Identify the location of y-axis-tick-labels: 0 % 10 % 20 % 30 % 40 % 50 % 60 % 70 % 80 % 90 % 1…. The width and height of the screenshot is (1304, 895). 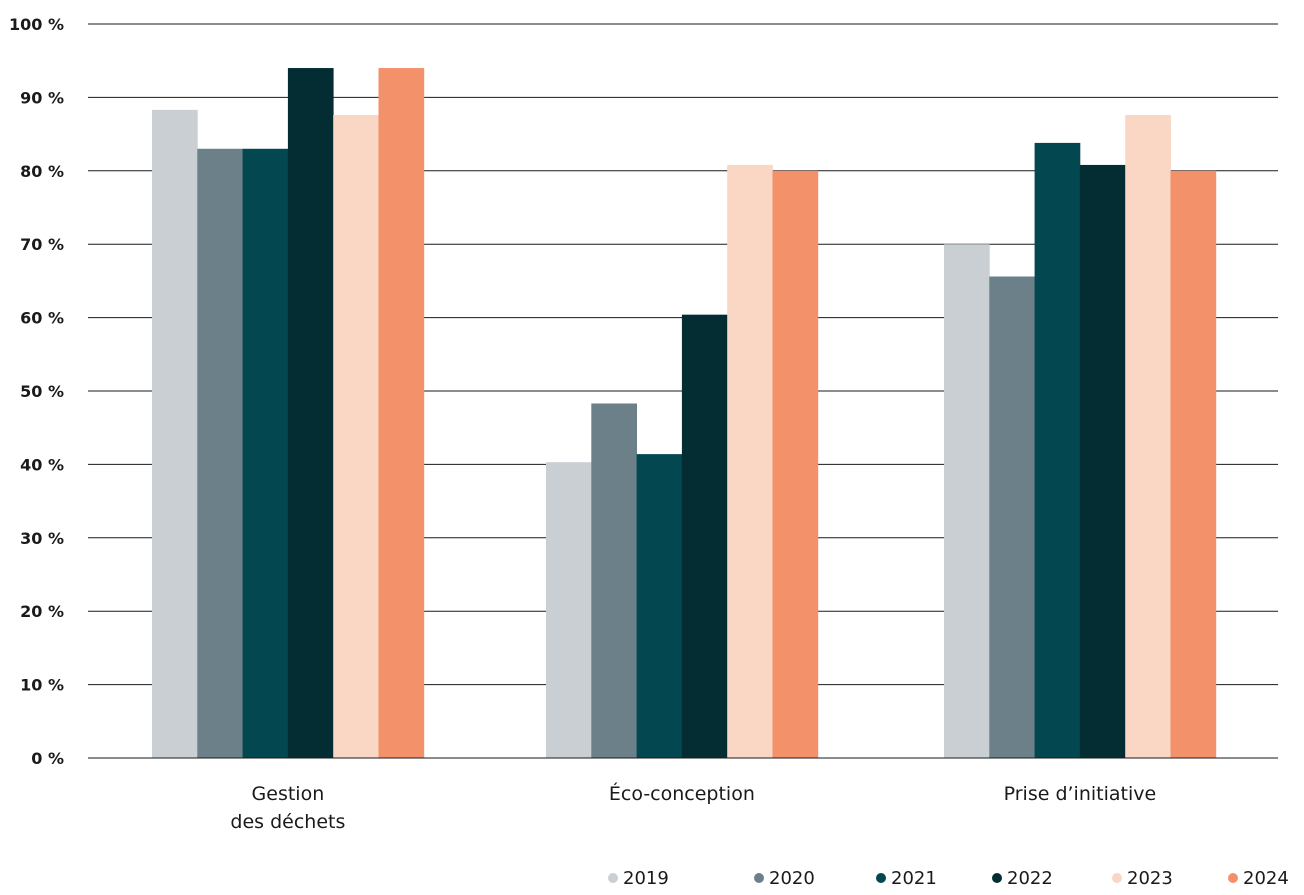
(36, 391).